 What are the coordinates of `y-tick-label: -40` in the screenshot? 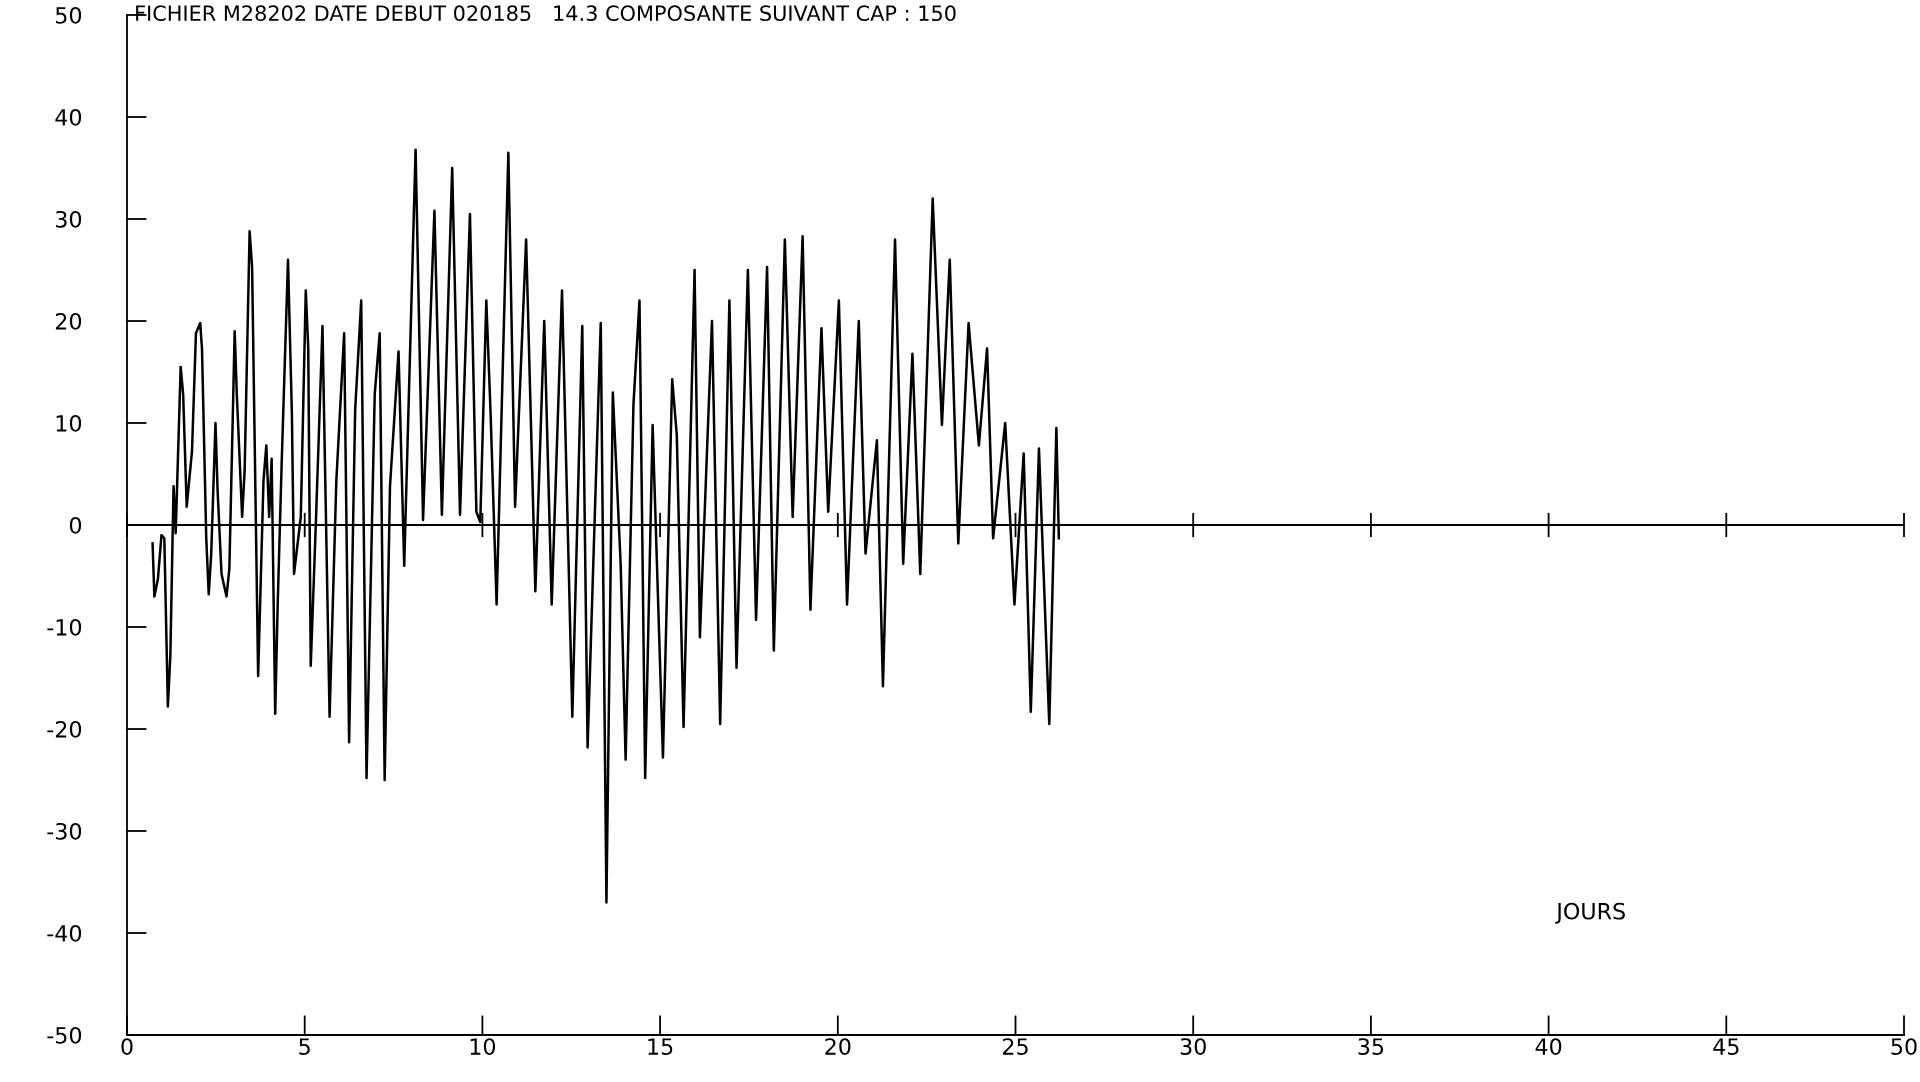 It's located at (64, 933).